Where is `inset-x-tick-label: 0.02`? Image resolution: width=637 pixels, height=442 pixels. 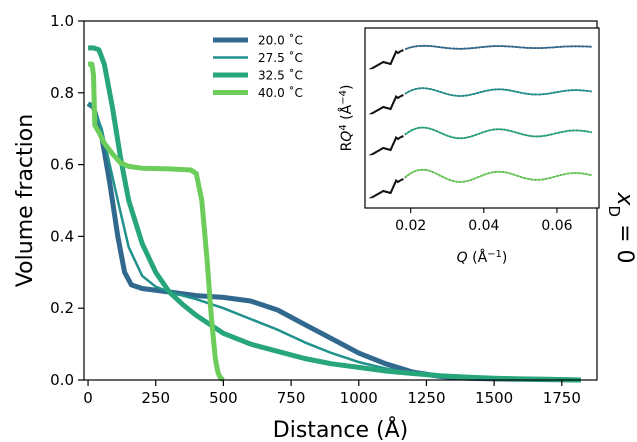 inset-x-tick-label: 0.02 is located at coordinates (410, 226).